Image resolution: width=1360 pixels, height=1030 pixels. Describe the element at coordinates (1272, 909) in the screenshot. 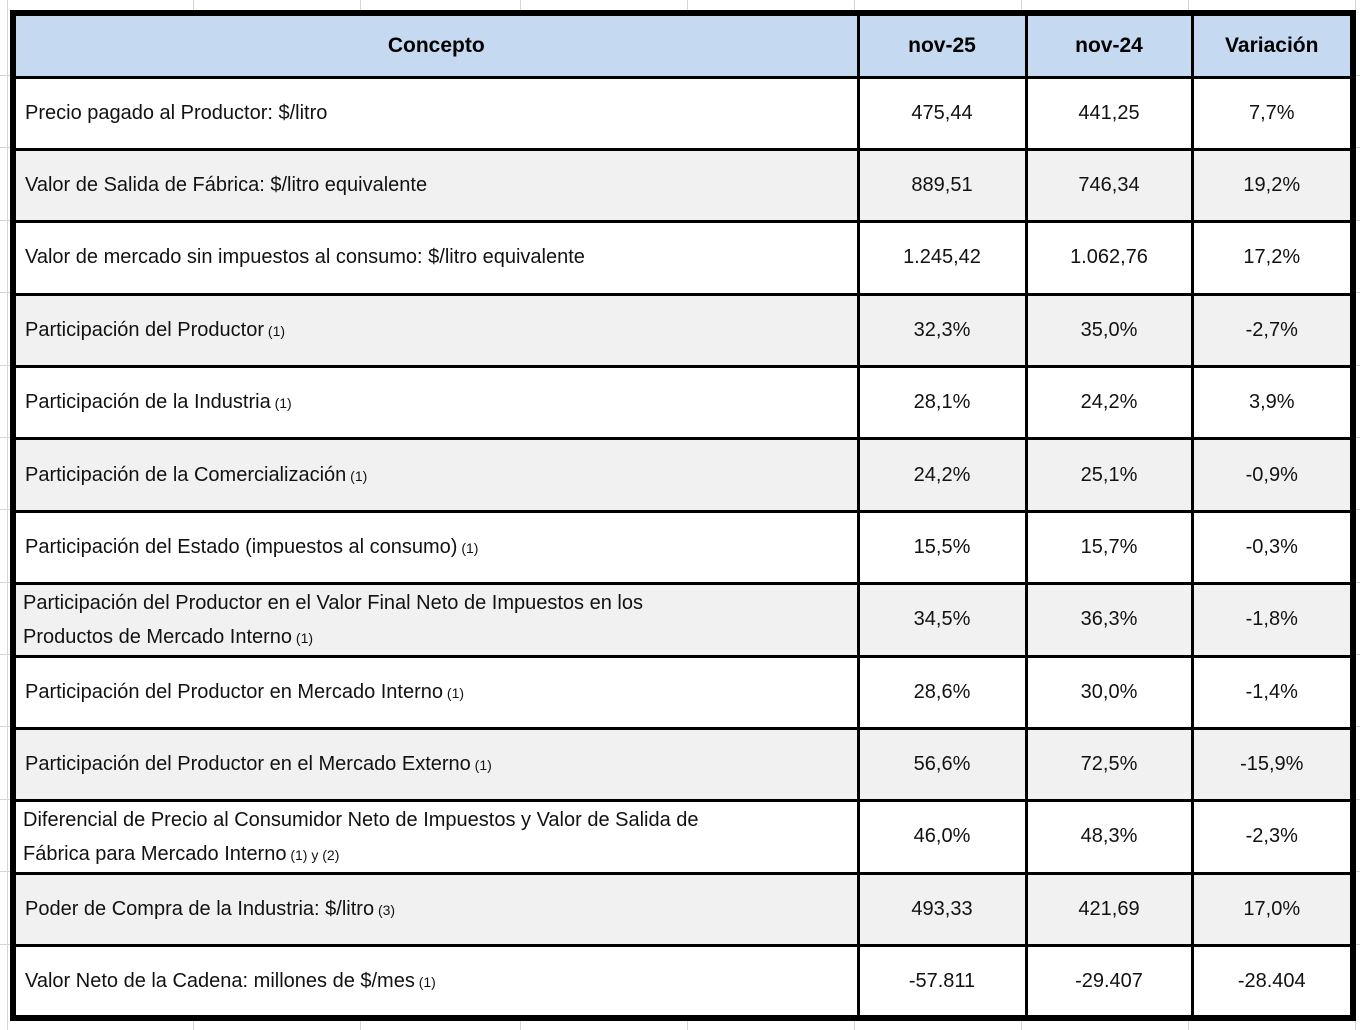

I see `variacion-cell: 17,0%` at that location.